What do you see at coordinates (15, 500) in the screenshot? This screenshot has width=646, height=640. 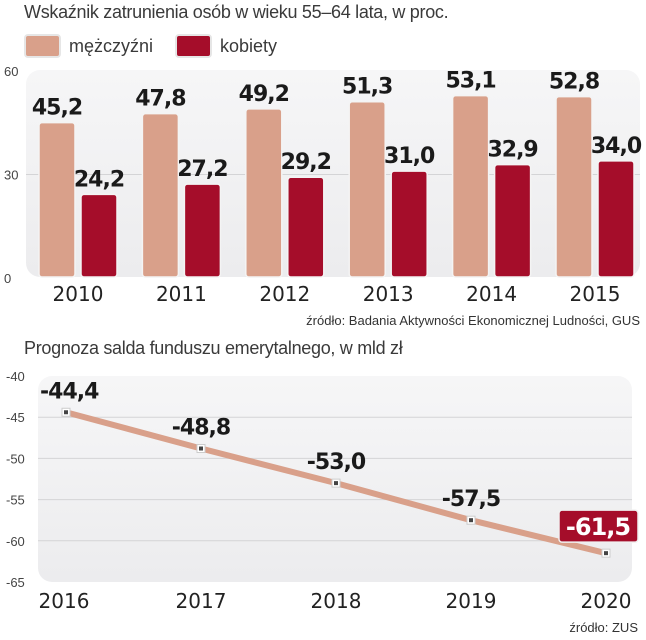 I see `y-tick-label: -55` at bounding box center [15, 500].